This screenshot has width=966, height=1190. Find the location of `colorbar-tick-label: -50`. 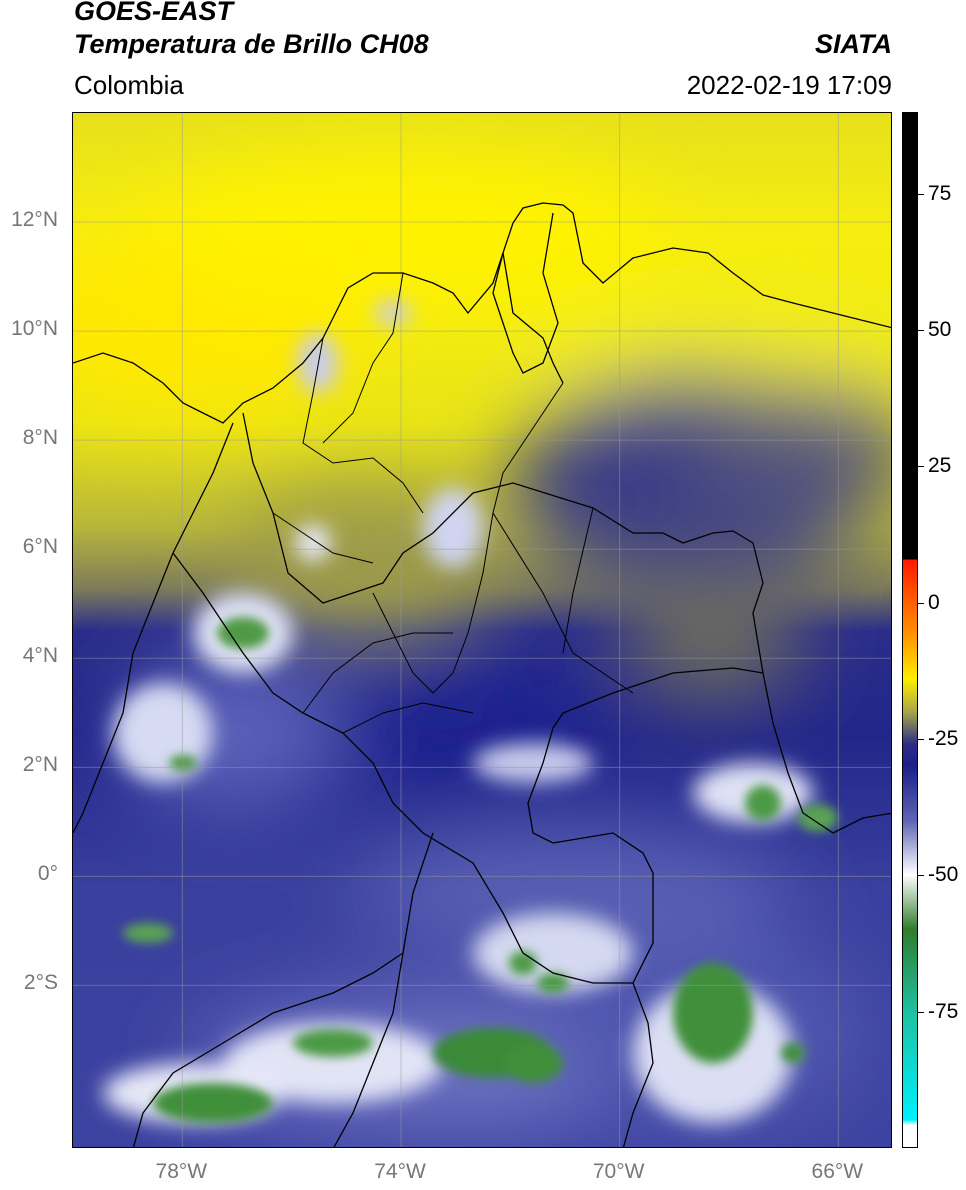

colorbar-tick-label: -50 is located at coordinates (943, 875).